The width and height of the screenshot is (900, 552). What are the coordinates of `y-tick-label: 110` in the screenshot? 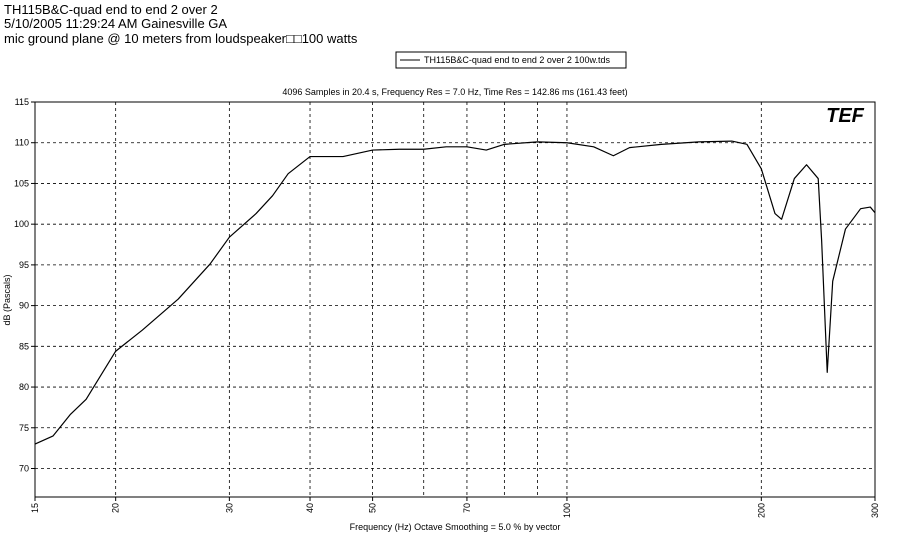 It's located at (22, 143).